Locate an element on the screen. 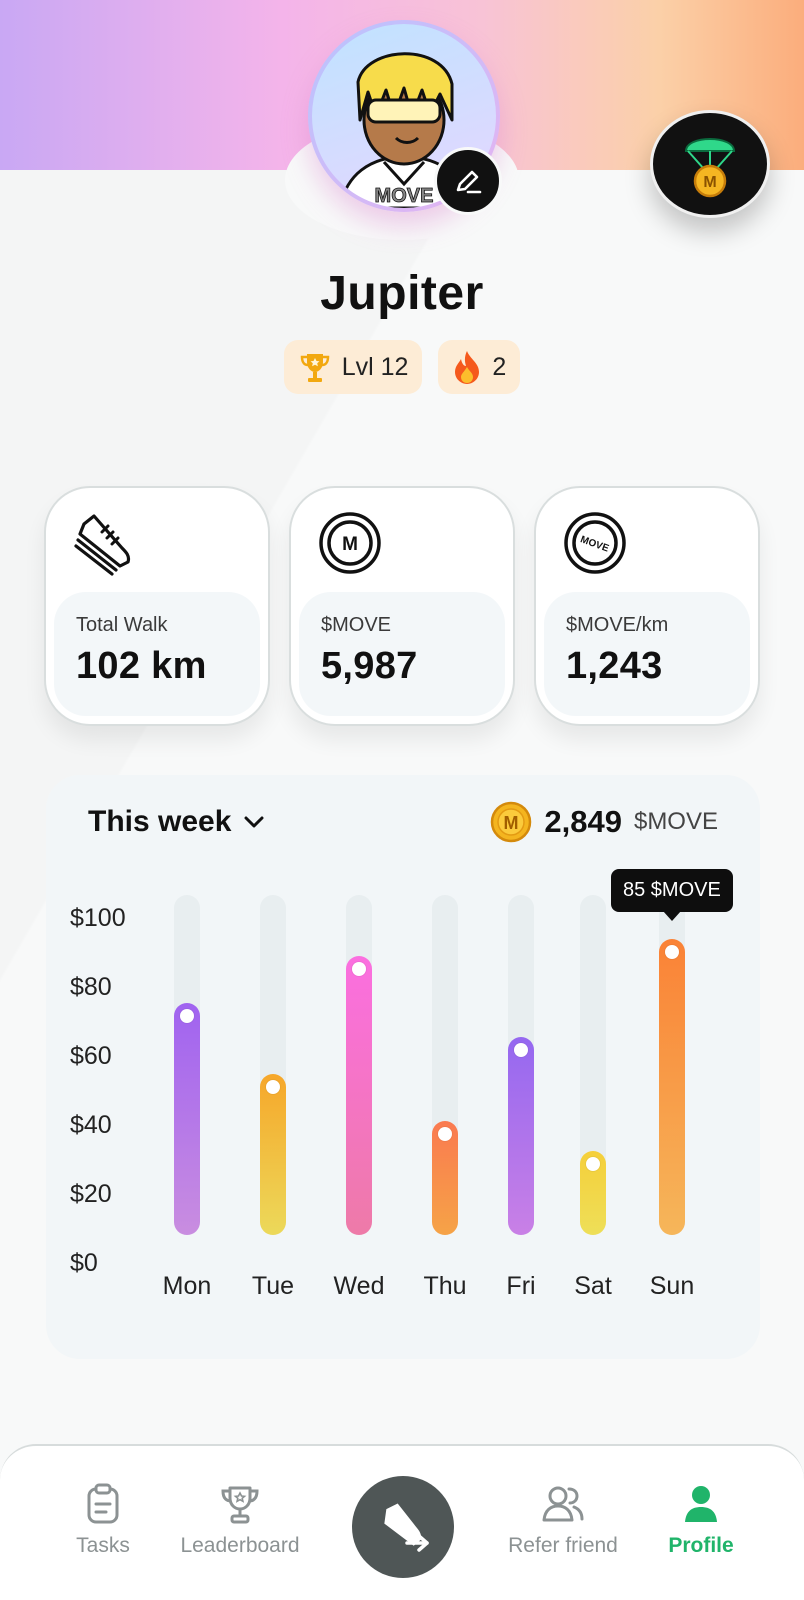 The width and height of the screenshot is (804, 1600). stat-card-move-per-km: MOVE $MOVE/km 1,243 is located at coordinates (647, 606).